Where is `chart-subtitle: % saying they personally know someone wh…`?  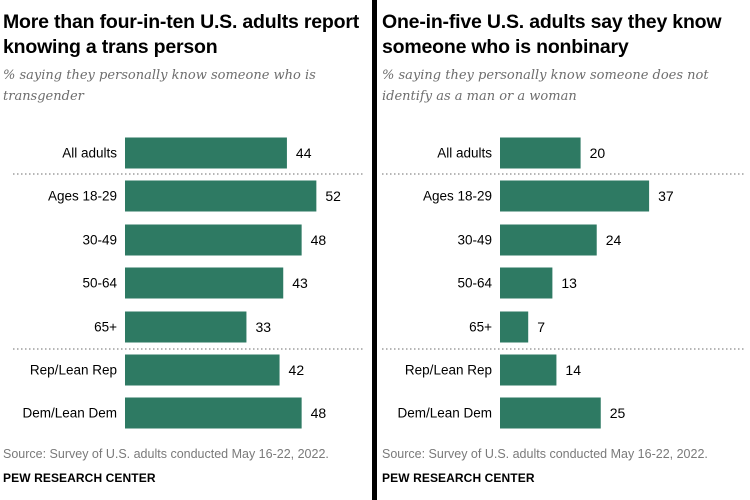
chart-subtitle: % saying they personally know someone wh… is located at coordinates (159, 86).